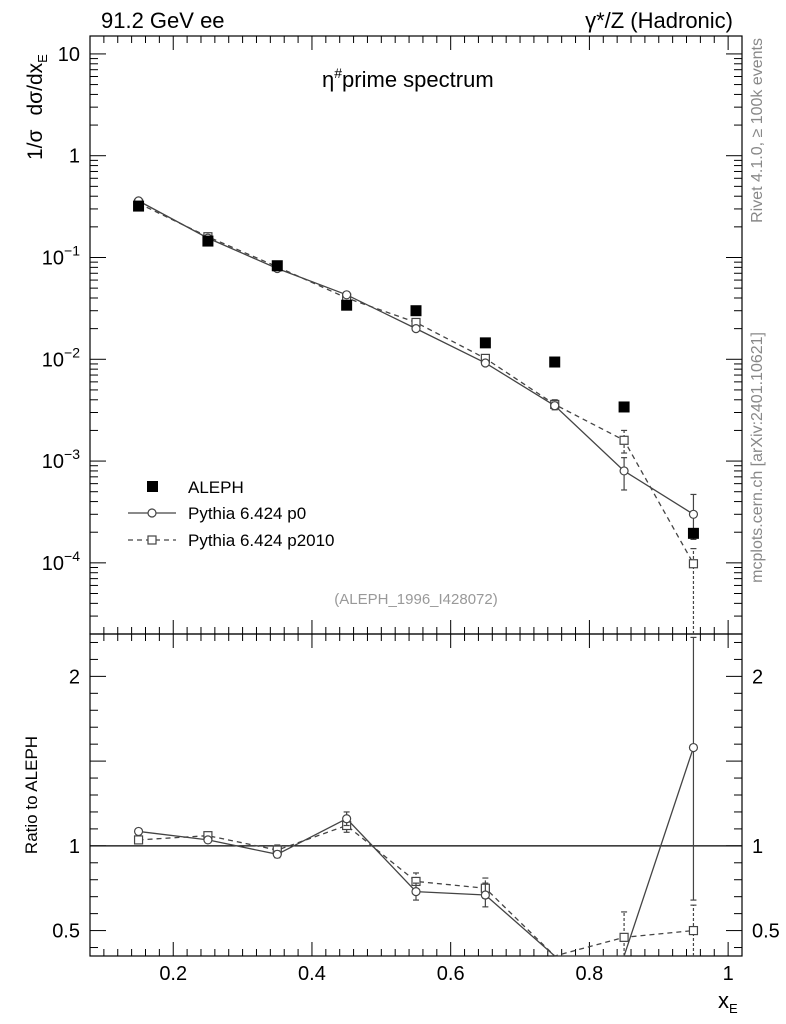 This screenshot has height=1024, width=786. I want to click on x-tick-label: 0.8, so click(589, 974).